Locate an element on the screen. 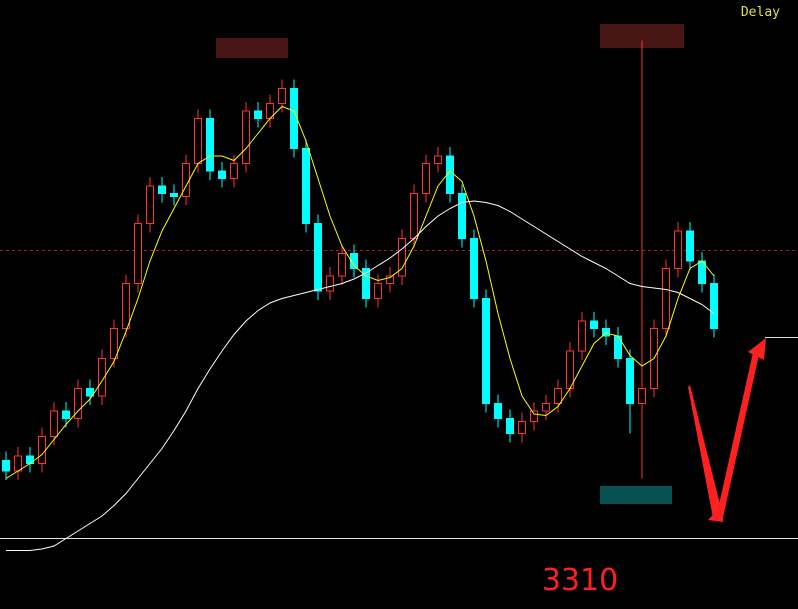 The image size is (798, 609). arrow is located at coordinates (727, 430).